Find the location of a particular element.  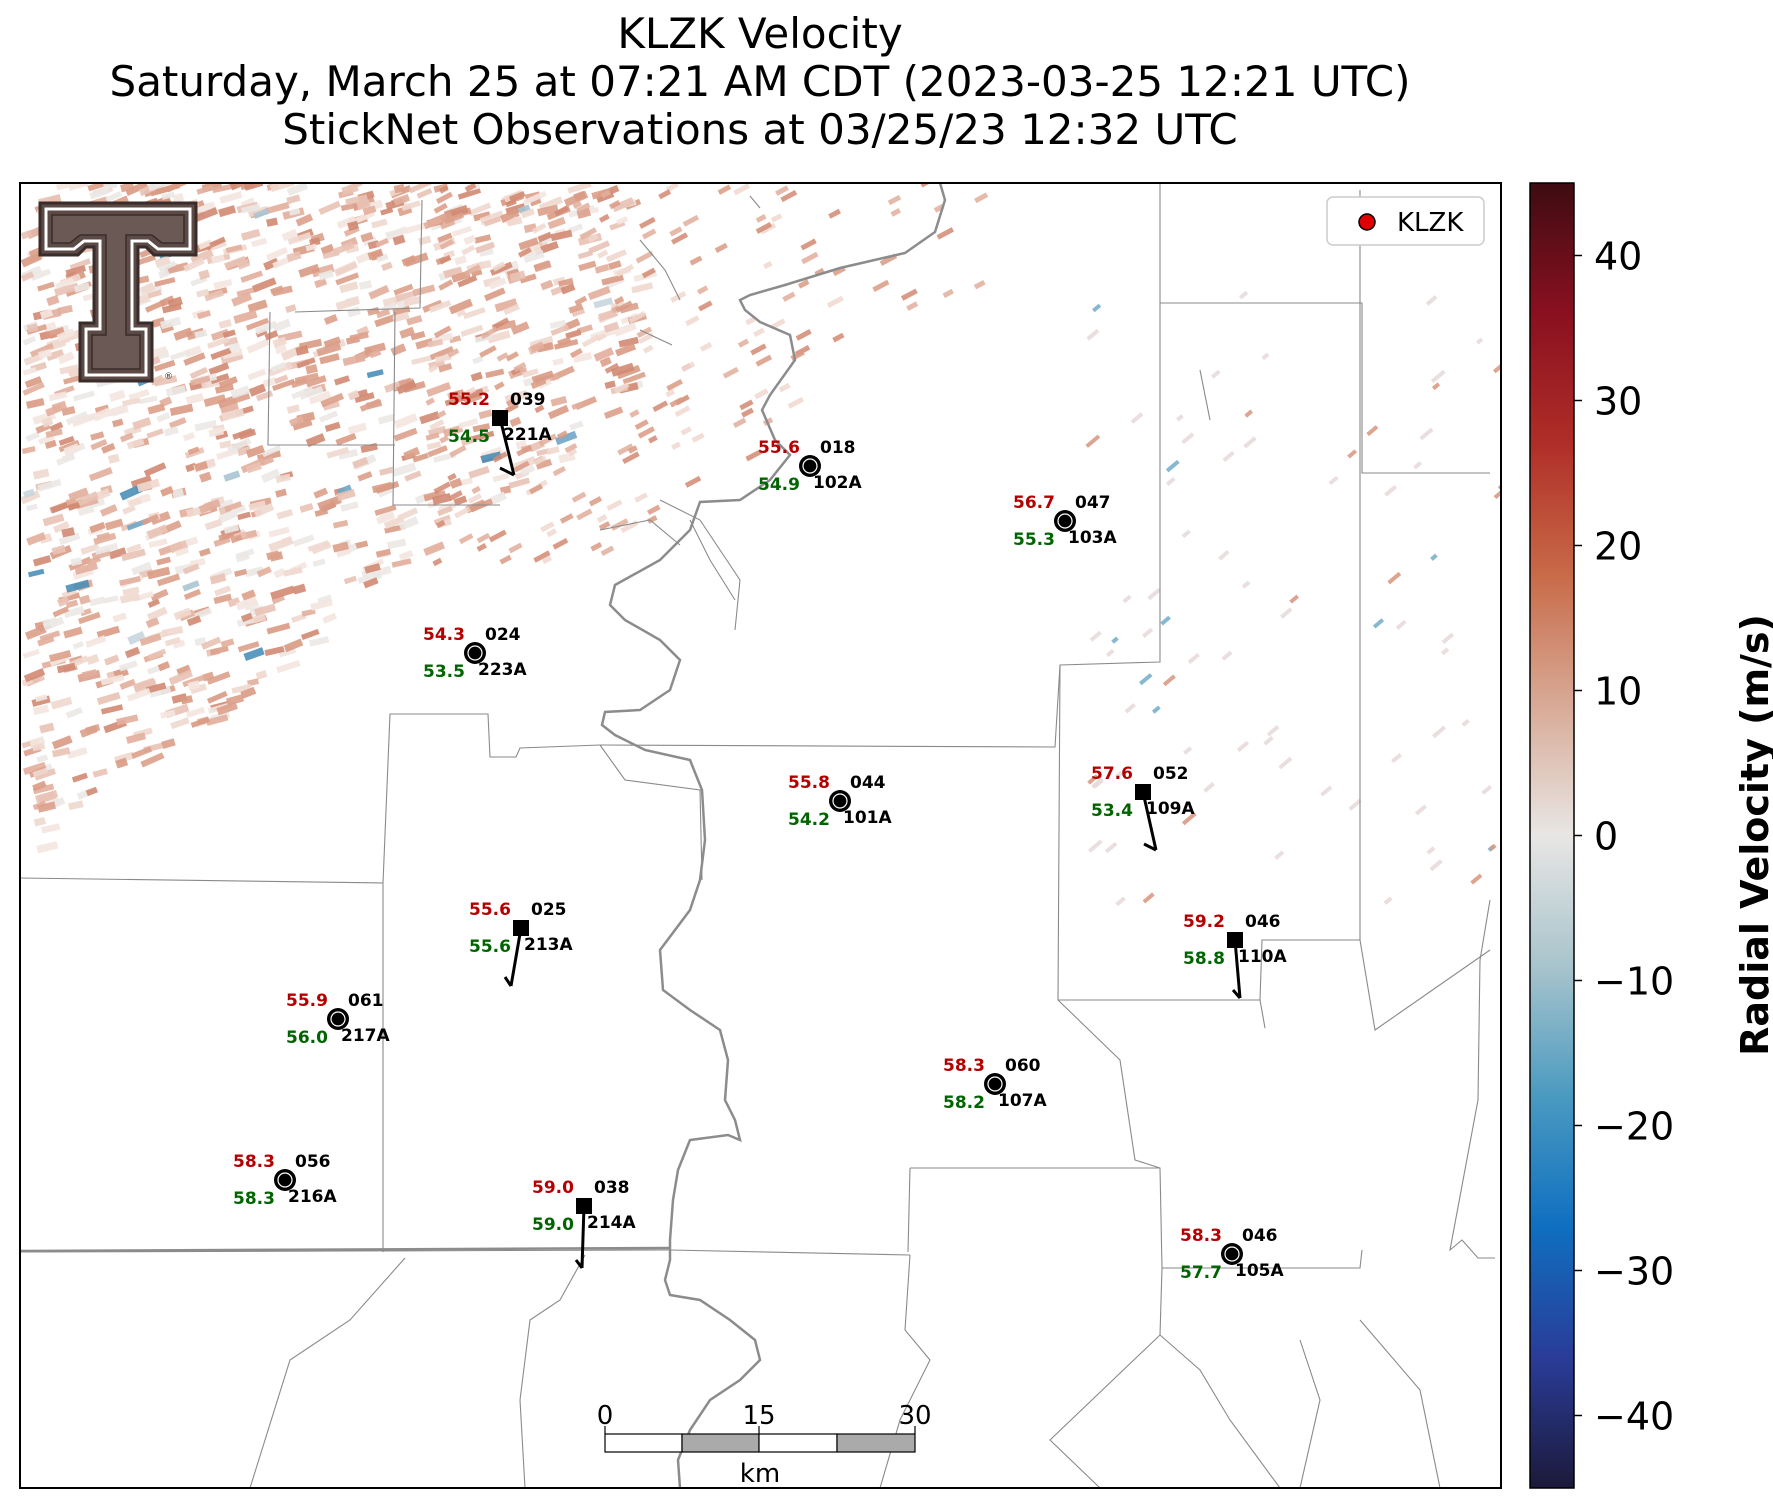

station-number: 039 is located at coordinates (528, 400).